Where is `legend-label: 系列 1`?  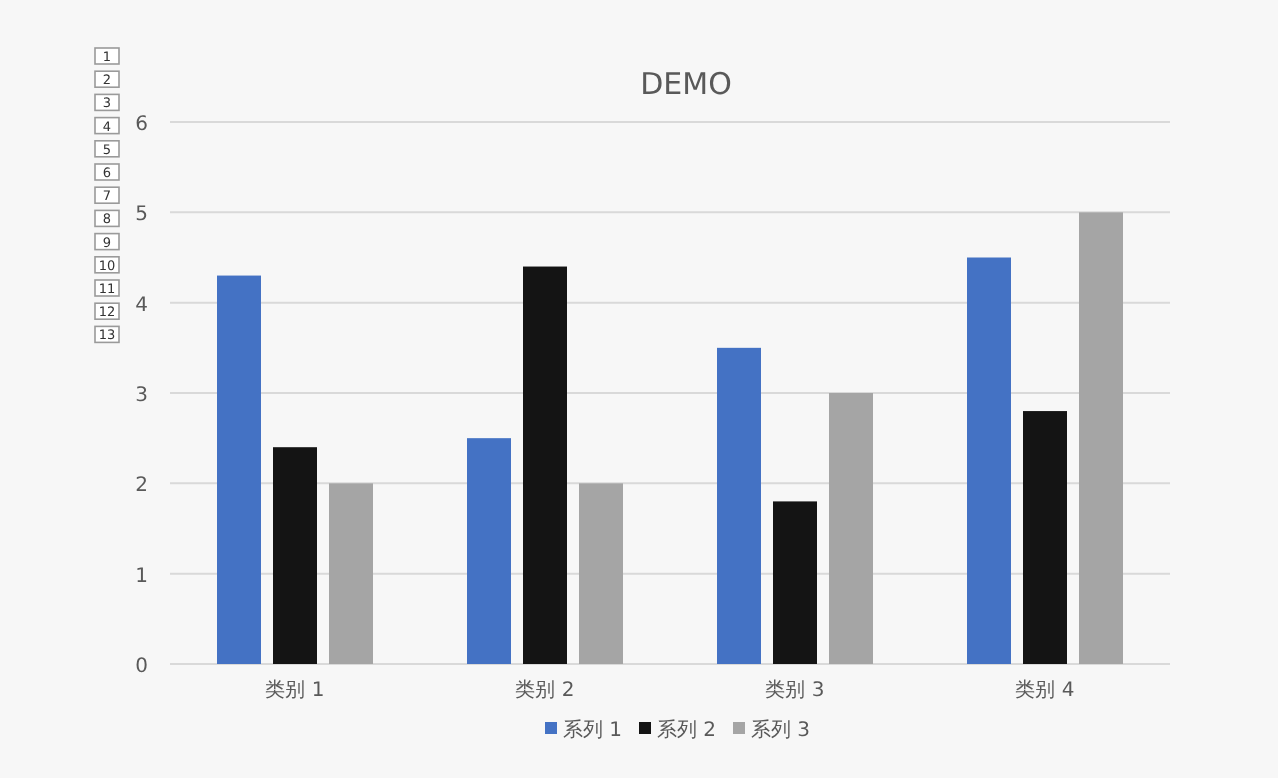
legend-label: 系列 1 is located at coordinates (593, 730).